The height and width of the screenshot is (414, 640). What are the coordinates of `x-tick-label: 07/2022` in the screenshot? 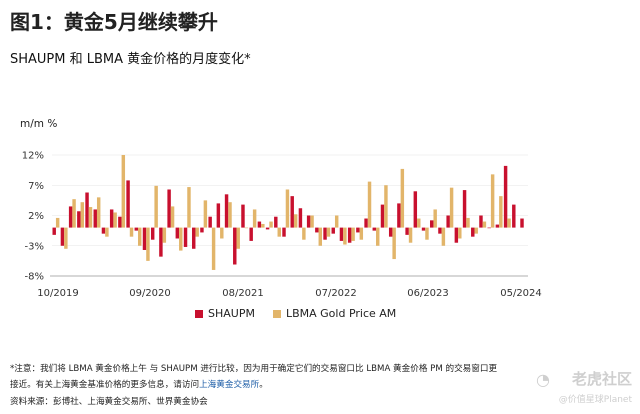 It's located at (336, 293).